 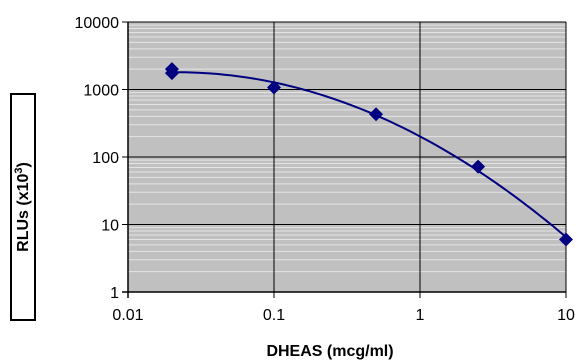 I want to click on y-tick-labels: 1 10 100 1000 10000, so click(x=97, y=158).